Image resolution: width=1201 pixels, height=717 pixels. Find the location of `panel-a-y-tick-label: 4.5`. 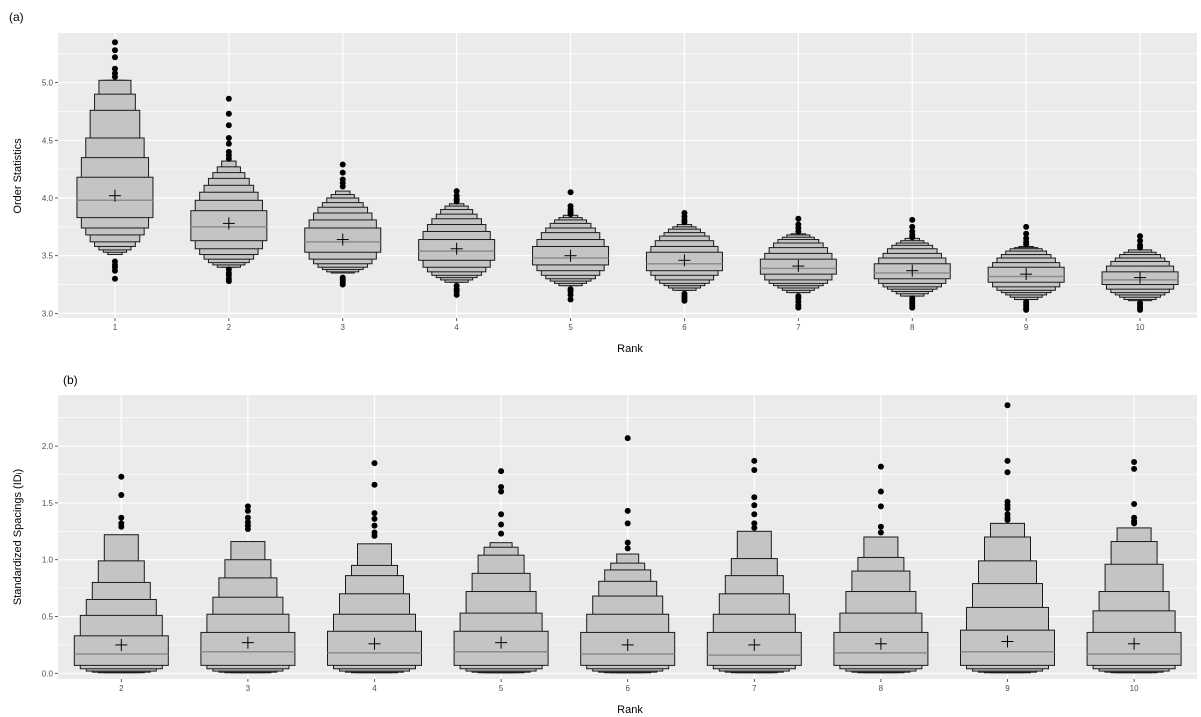

panel-a-y-tick-label: 4.5 is located at coordinates (48, 140).